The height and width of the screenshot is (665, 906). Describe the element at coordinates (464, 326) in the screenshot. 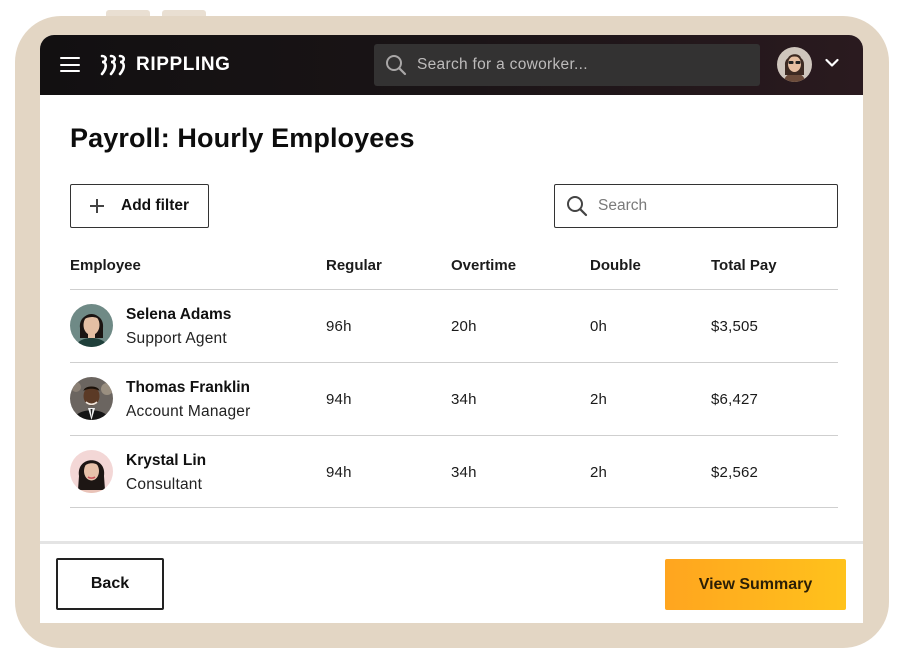

I see `overtime-hours: 20h` at that location.